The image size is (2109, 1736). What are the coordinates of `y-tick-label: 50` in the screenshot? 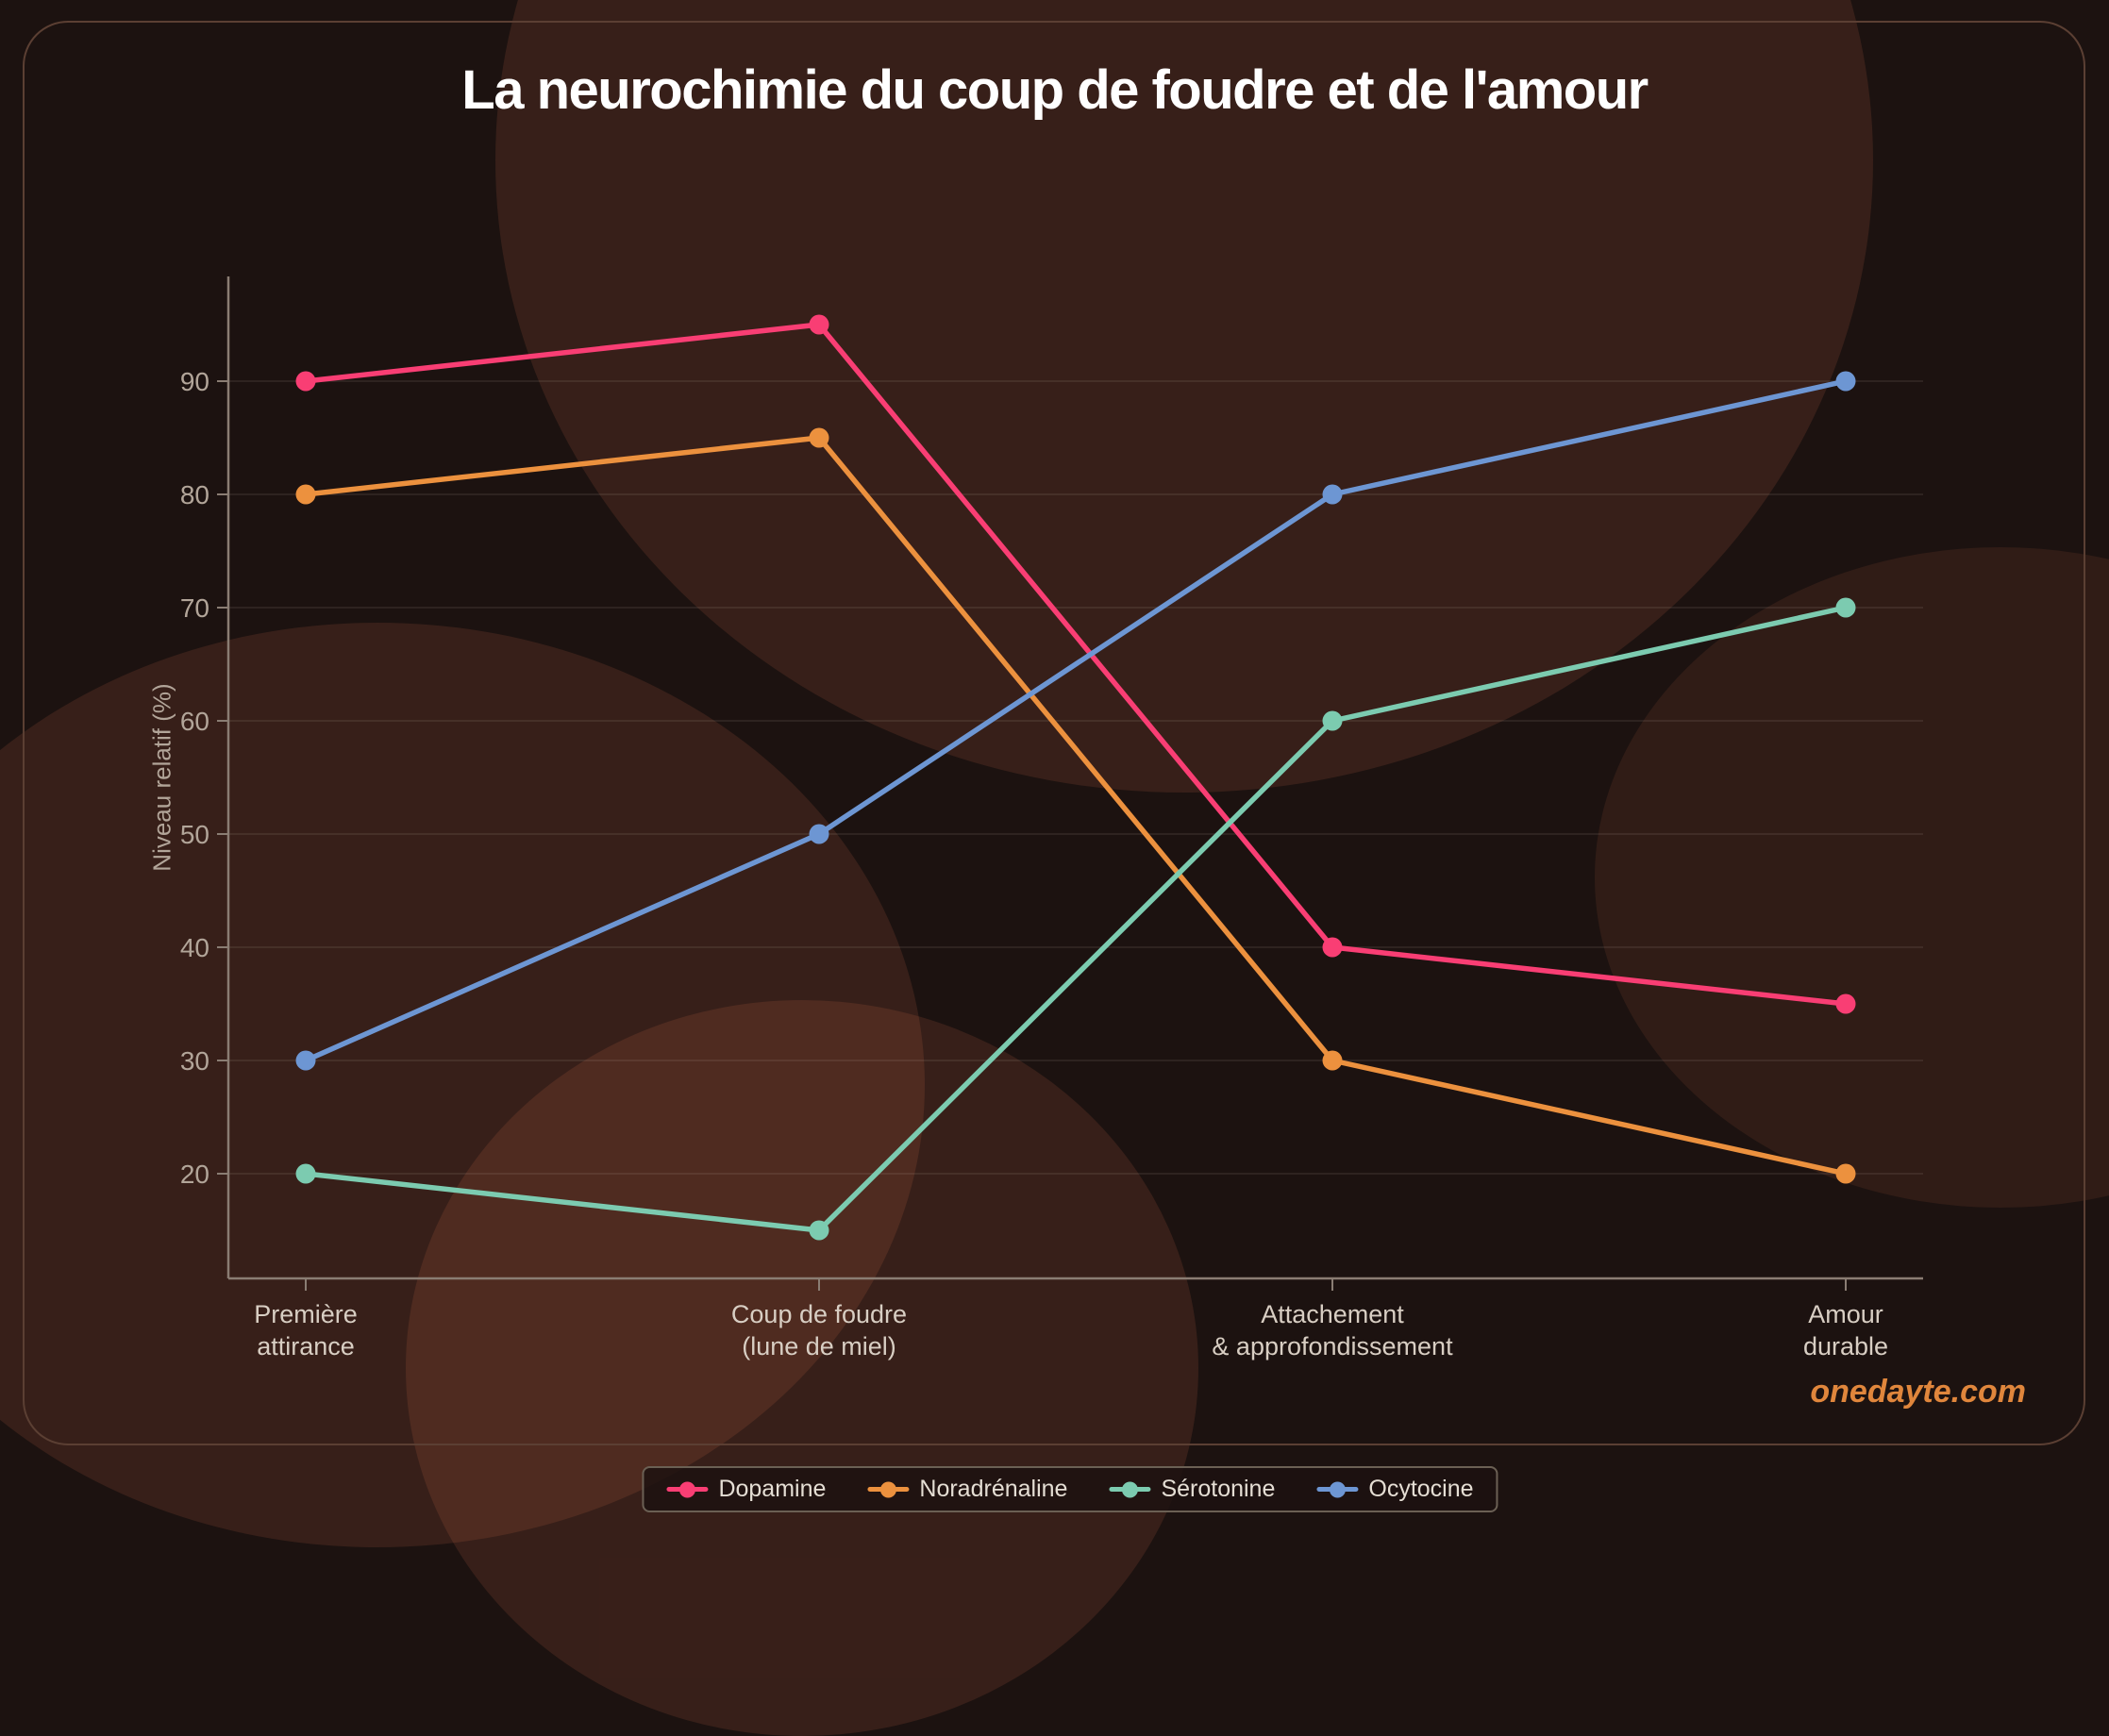 It's located at (194, 835).